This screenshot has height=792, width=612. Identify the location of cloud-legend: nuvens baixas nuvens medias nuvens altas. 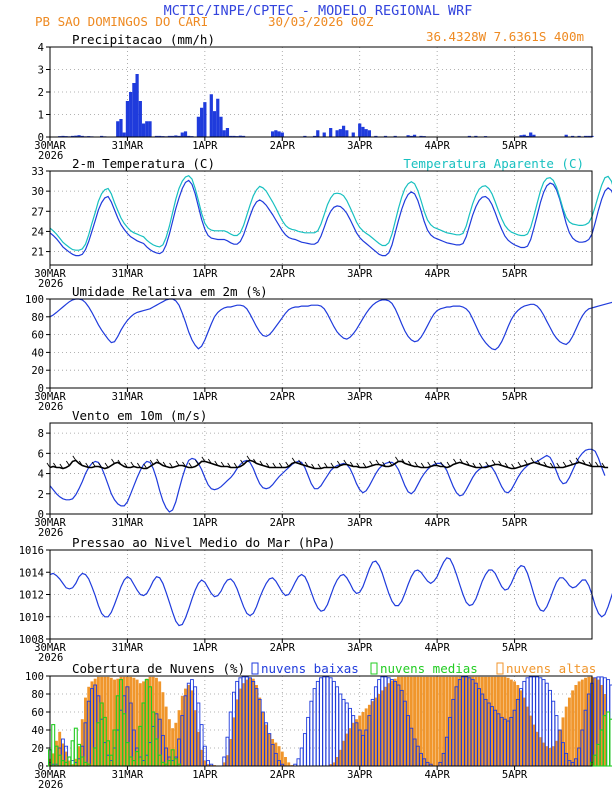
(423, 668).